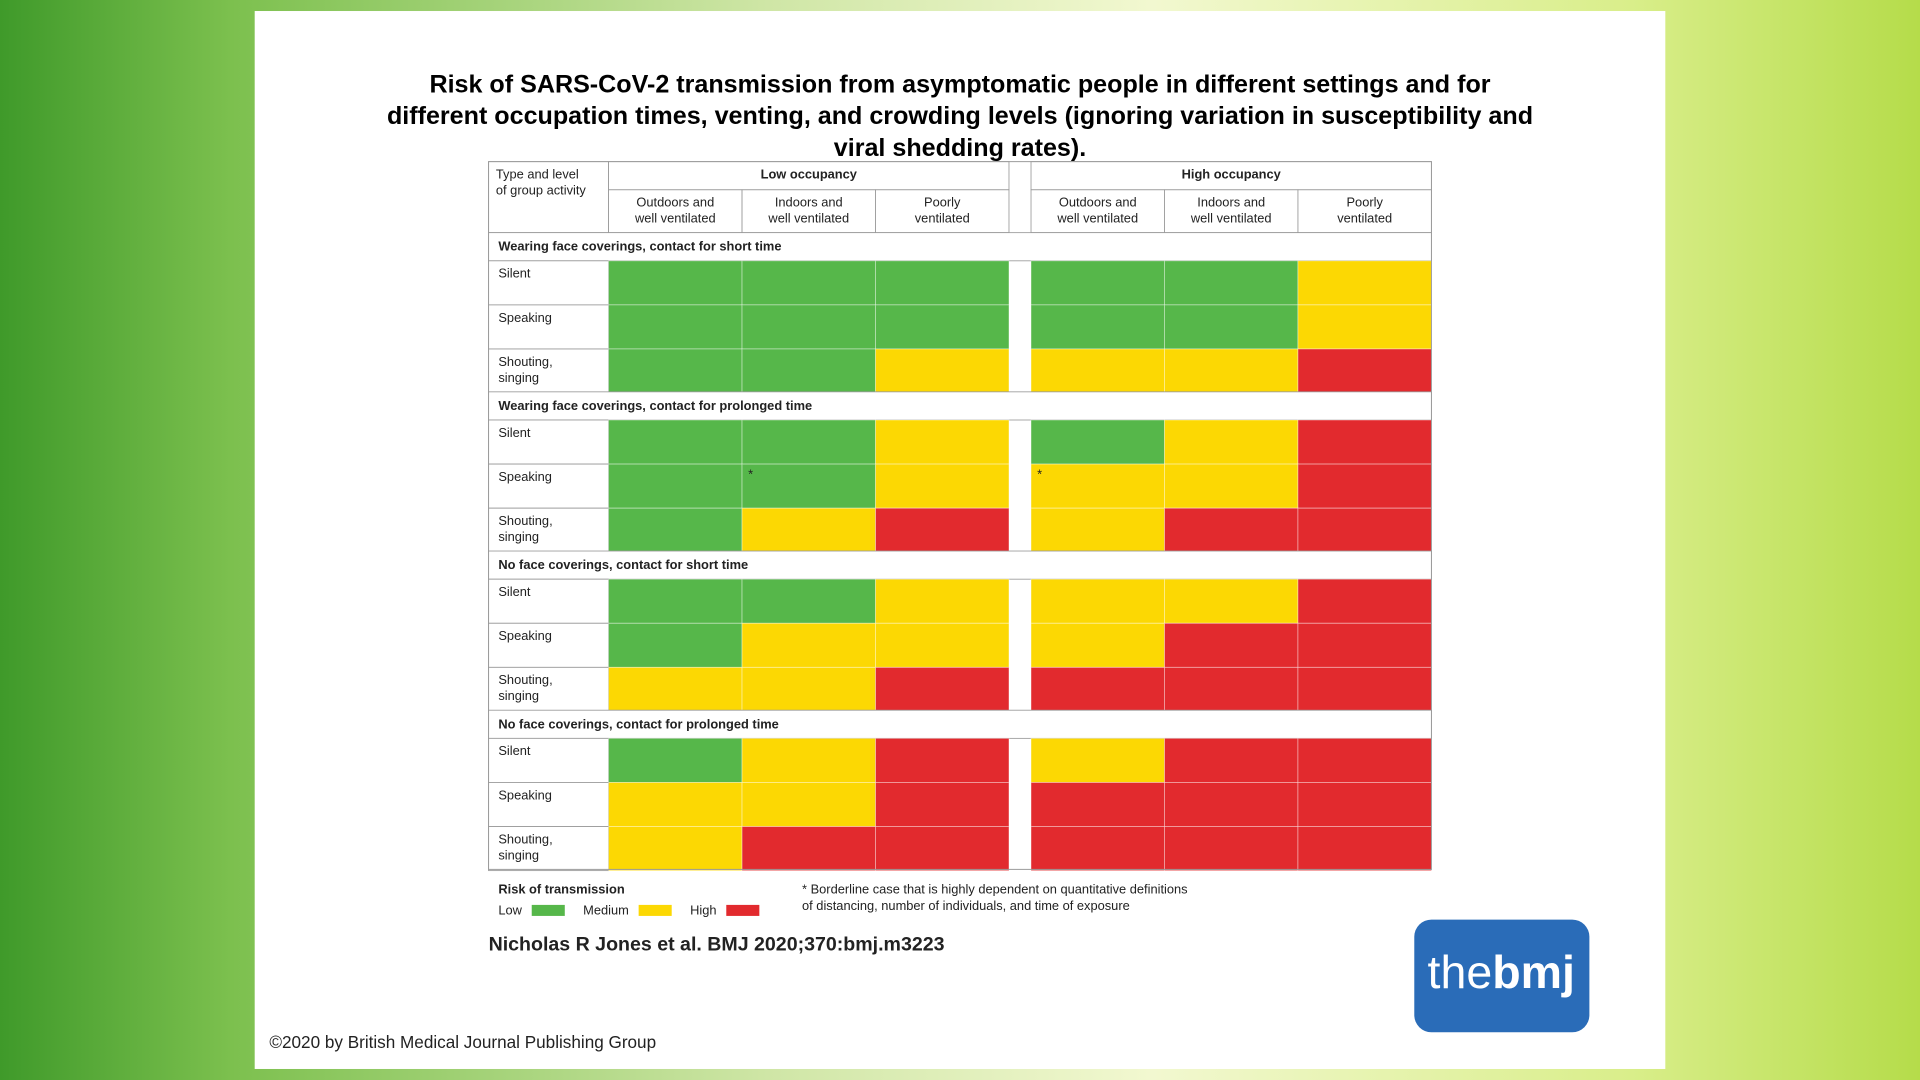 The image size is (1920, 1080). What do you see at coordinates (561, 889) in the screenshot?
I see `legend-title: Risk of transmission` at bounding box center [561, 889].